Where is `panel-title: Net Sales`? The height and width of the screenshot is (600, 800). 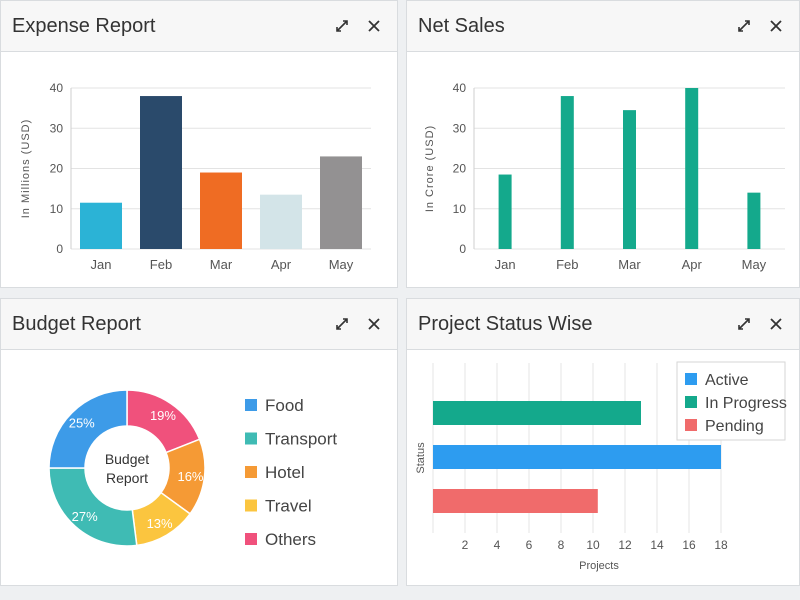
panel-title: Net Sales is located at coordinates (461, 25).